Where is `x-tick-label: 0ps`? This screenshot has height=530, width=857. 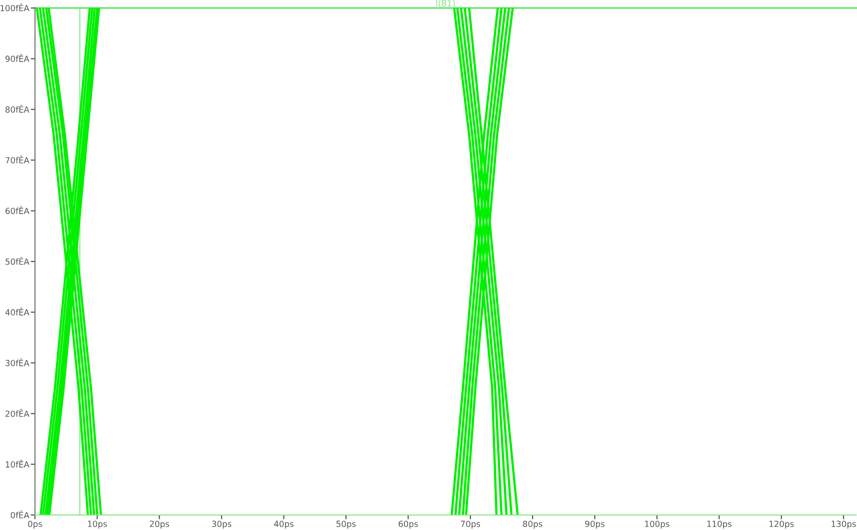
x-tick-label: 0ps is located at coordinates (35, 524).